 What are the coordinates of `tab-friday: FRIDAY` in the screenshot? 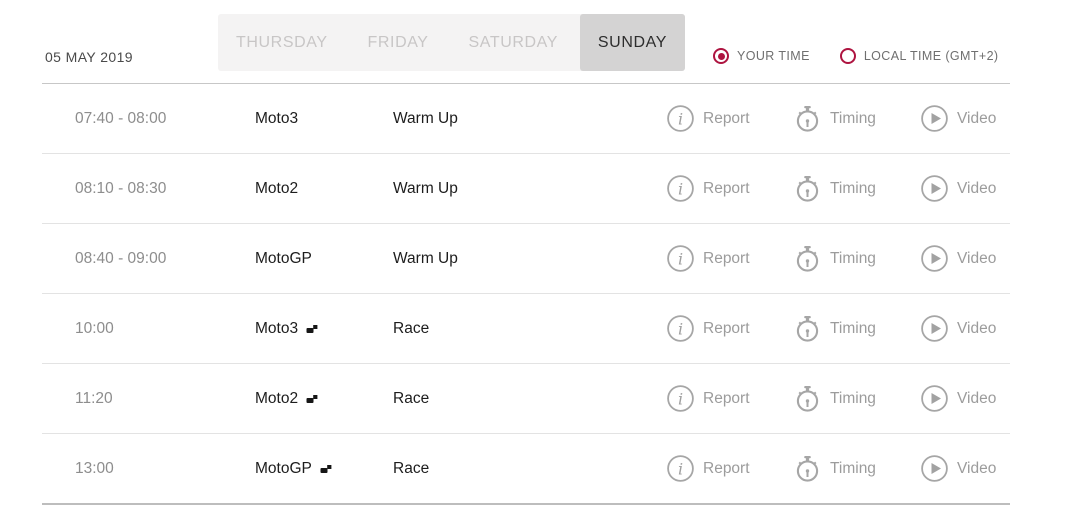 It's located at (398, 42).